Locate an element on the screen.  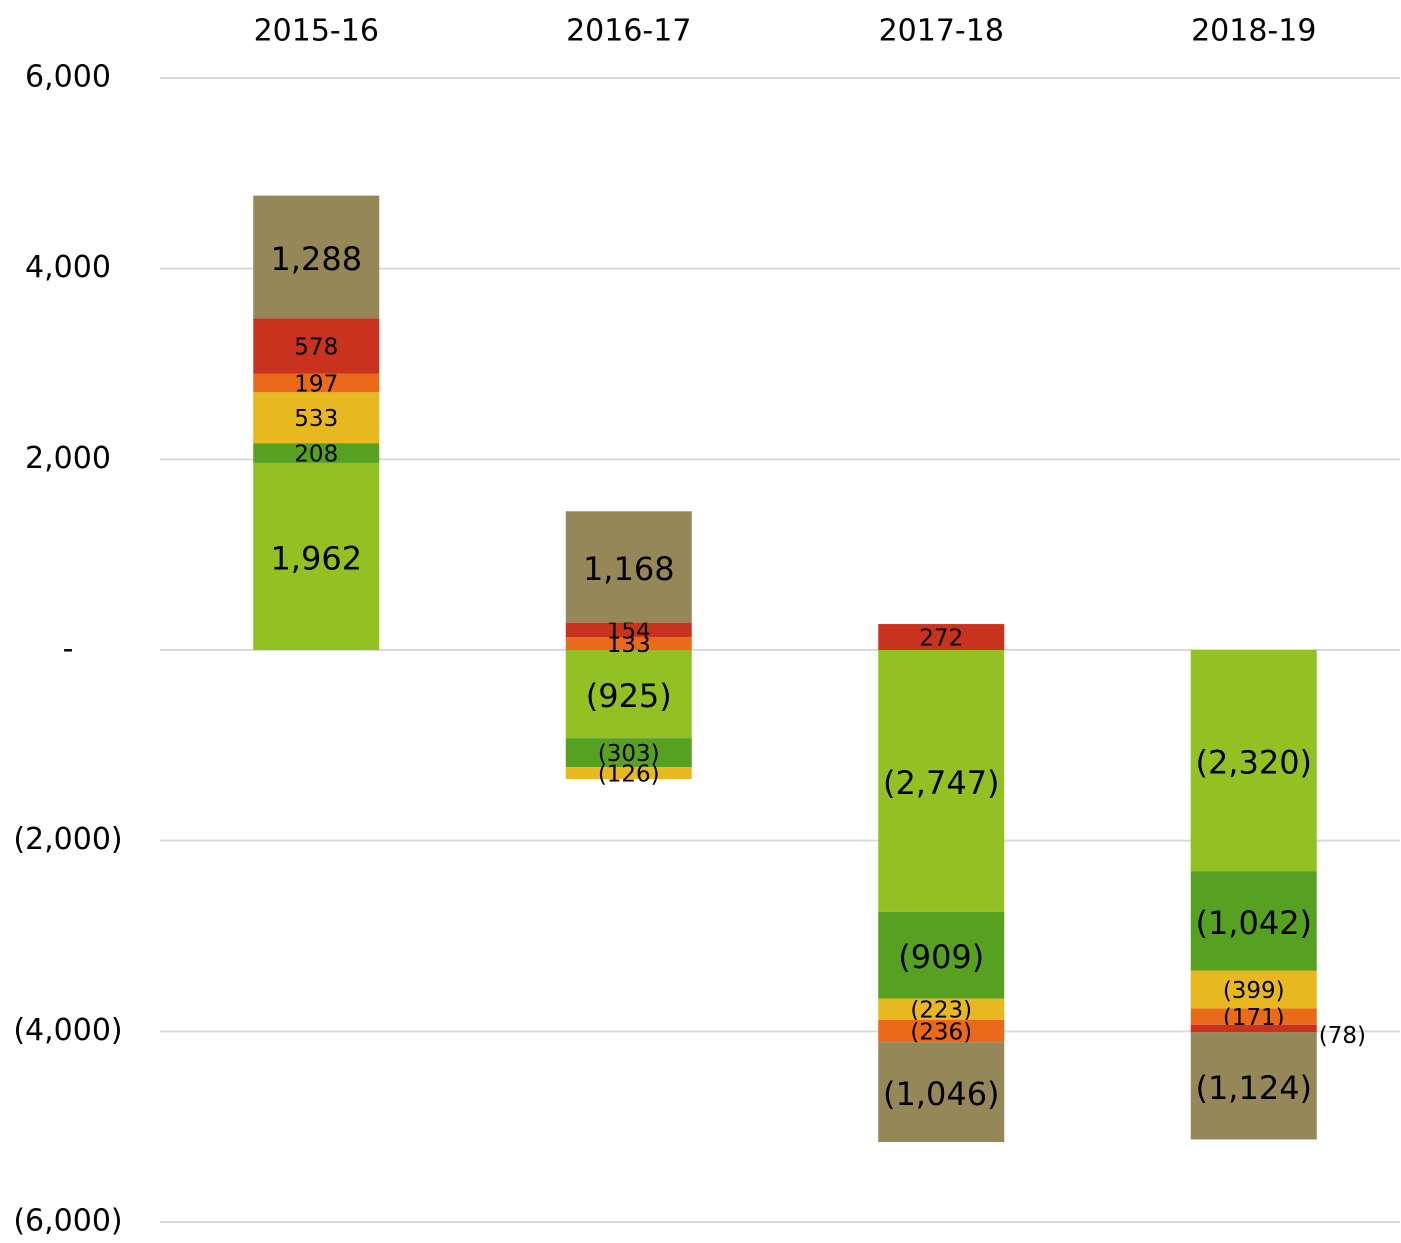
y-tick-label: 2,000 is located at coordinates (68, 458).